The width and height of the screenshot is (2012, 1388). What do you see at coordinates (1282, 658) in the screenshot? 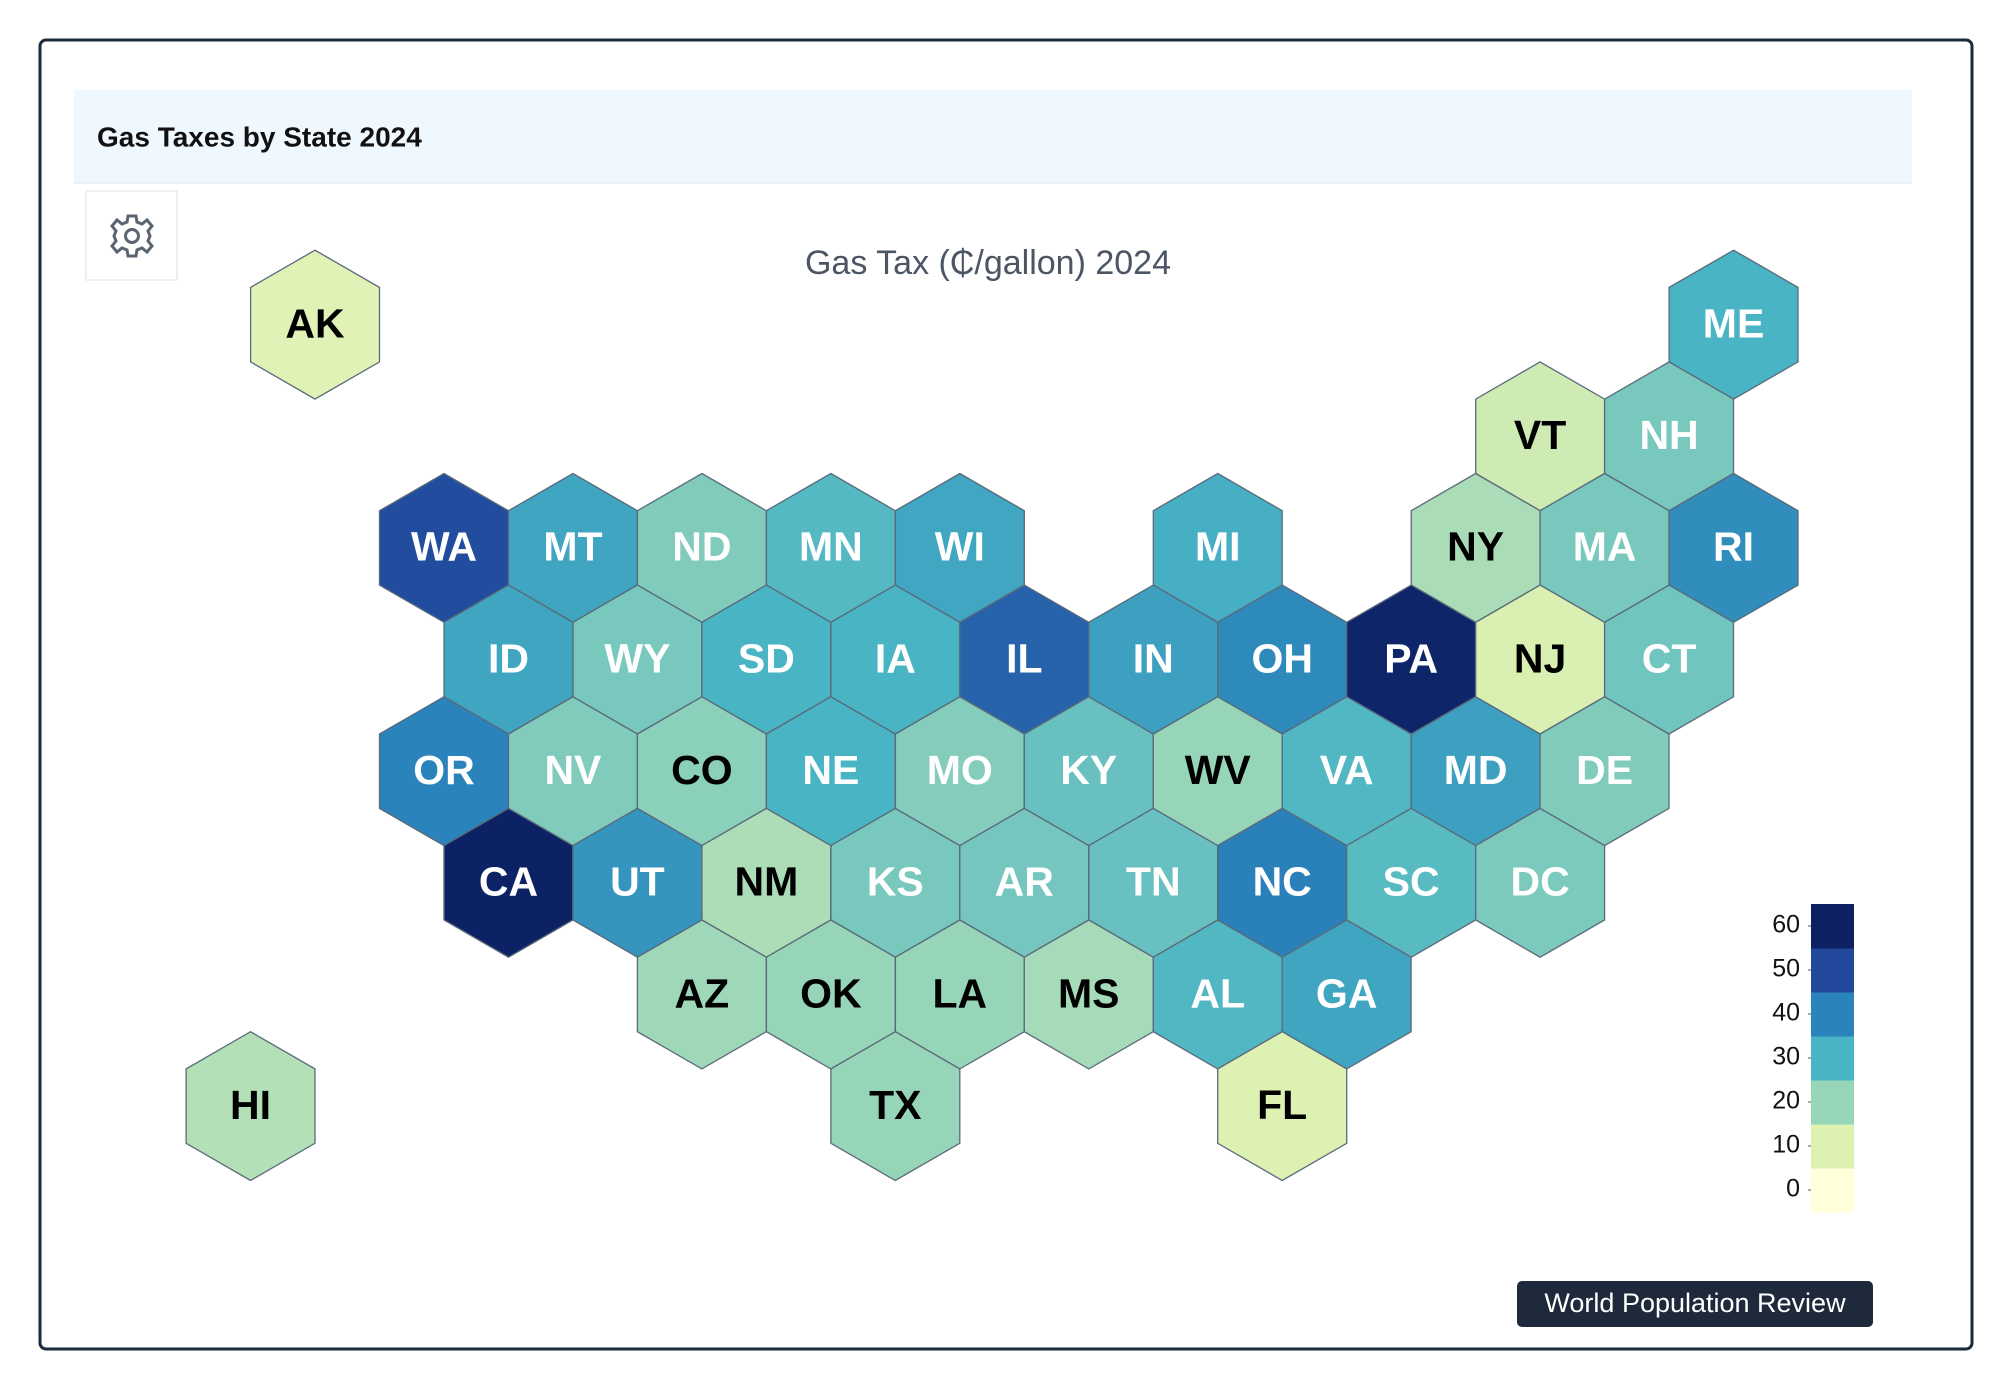
I see `state-label: OH` at bounding box center [1282, 658].